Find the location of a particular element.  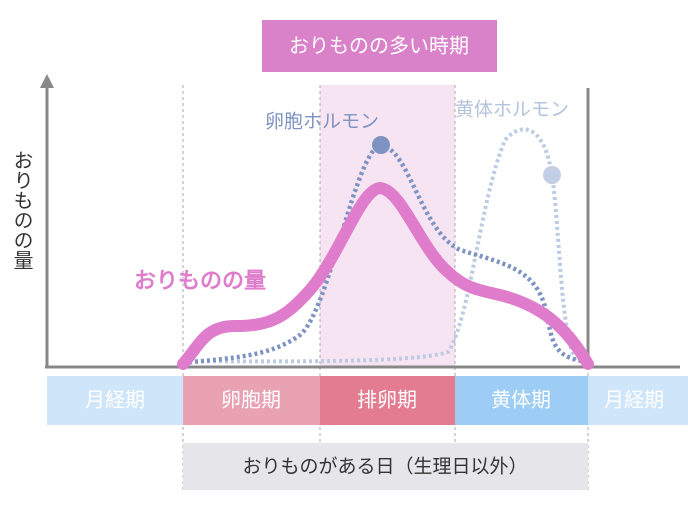

progesterone-peak is located at coordinates (552, 175).